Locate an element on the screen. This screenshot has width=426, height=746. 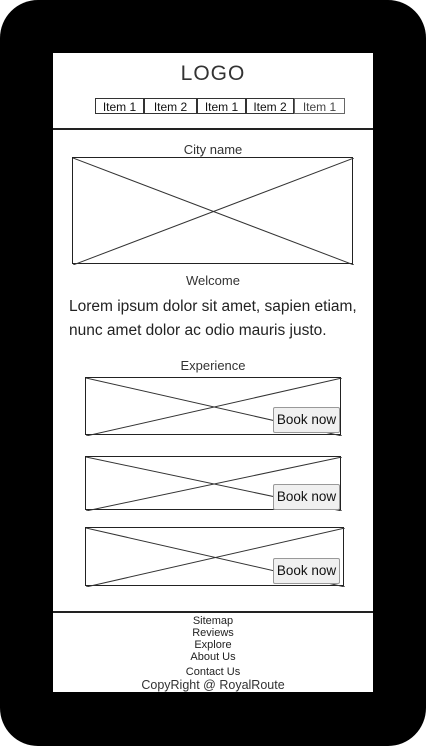
copyright: CopyRight @ RoyalRoute is located at coordinates (213, 685).